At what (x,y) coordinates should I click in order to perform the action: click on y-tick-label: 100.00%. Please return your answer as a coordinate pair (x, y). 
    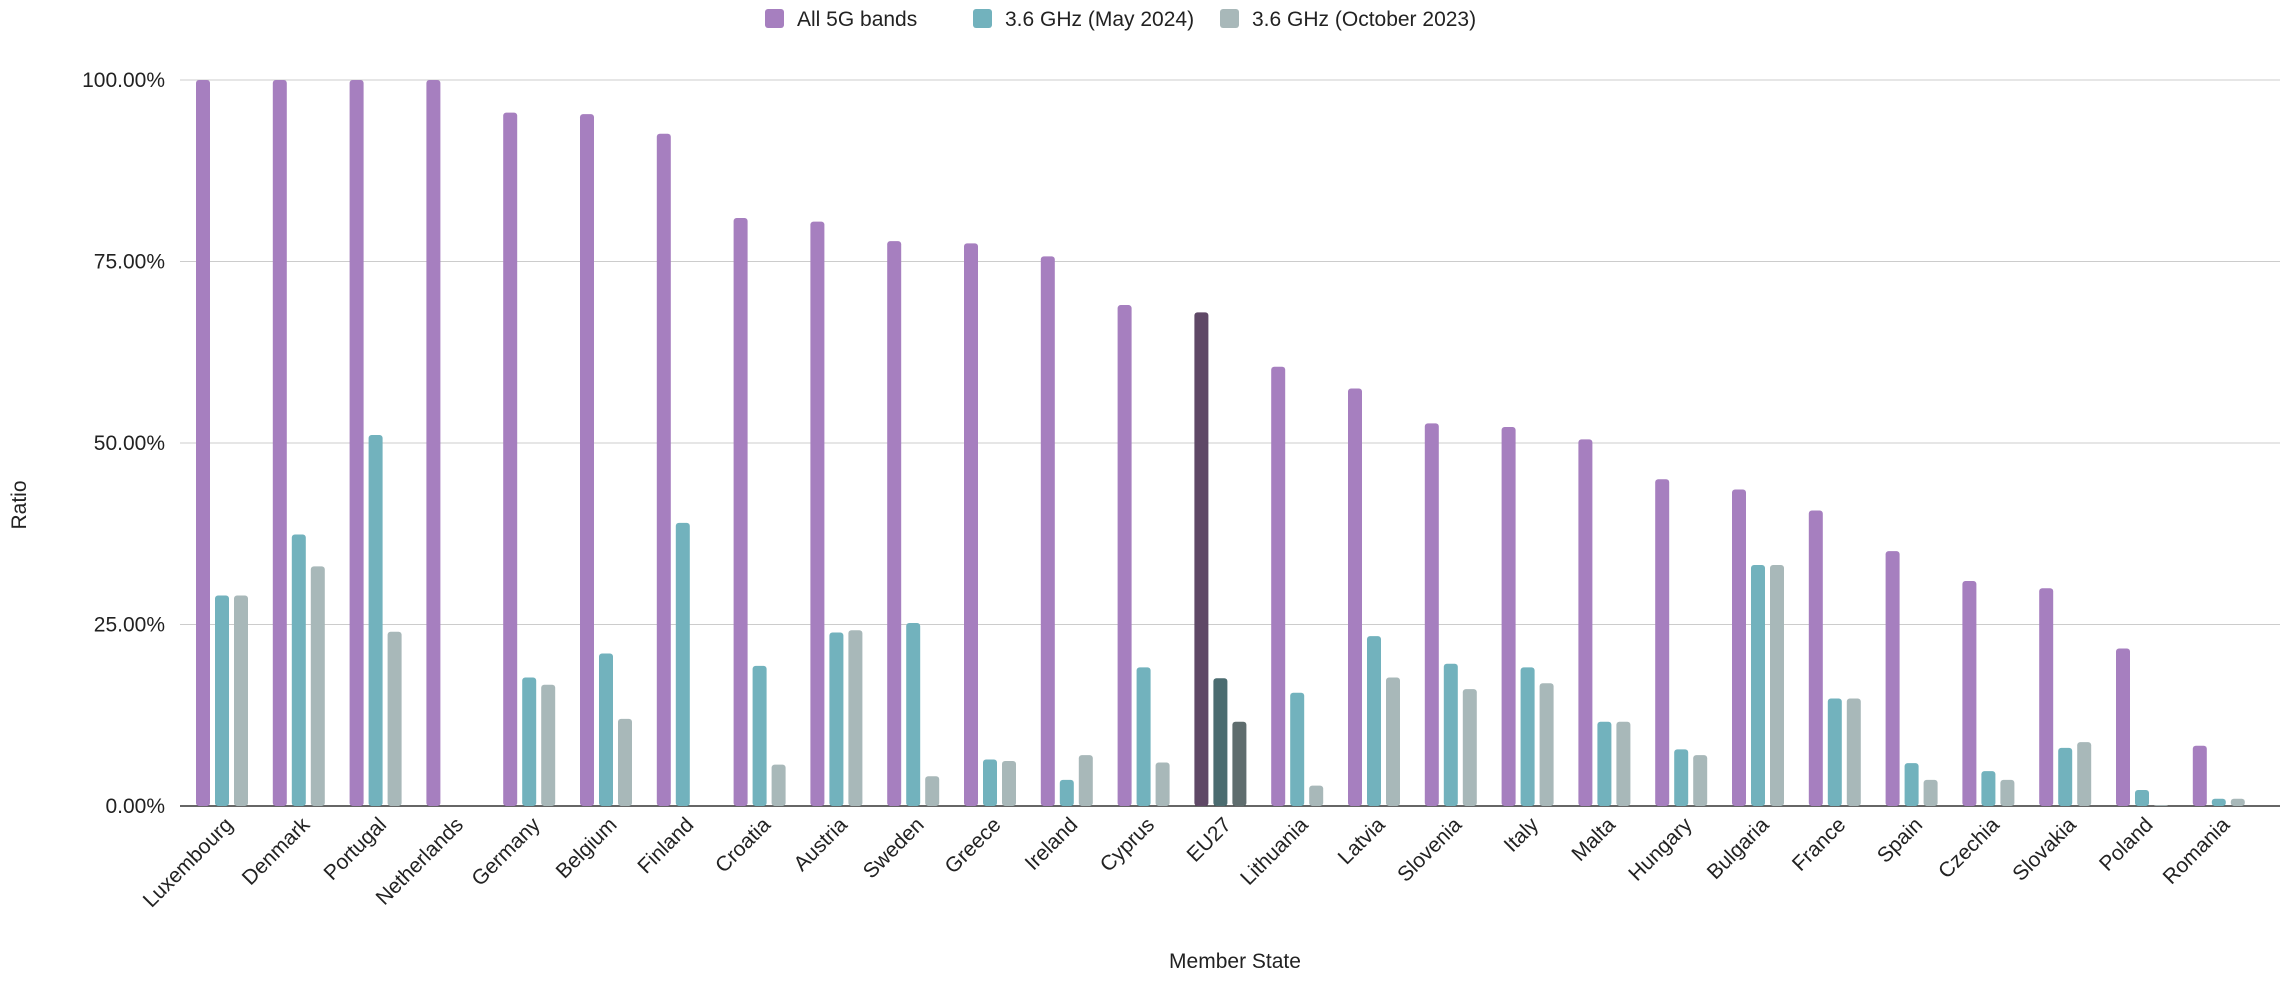
    Looking at the image, I should click on (123, 80).